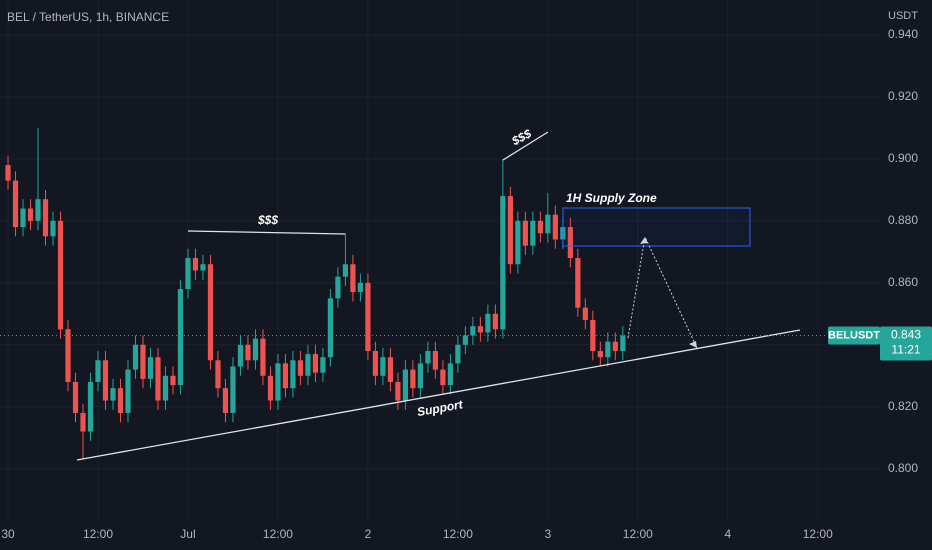 This screenshot has width=932, height=550. What do you see at coordinates (368, 534) in the screenshot?
I see `x-tick-label: 2` at bounding box center [368, 534].